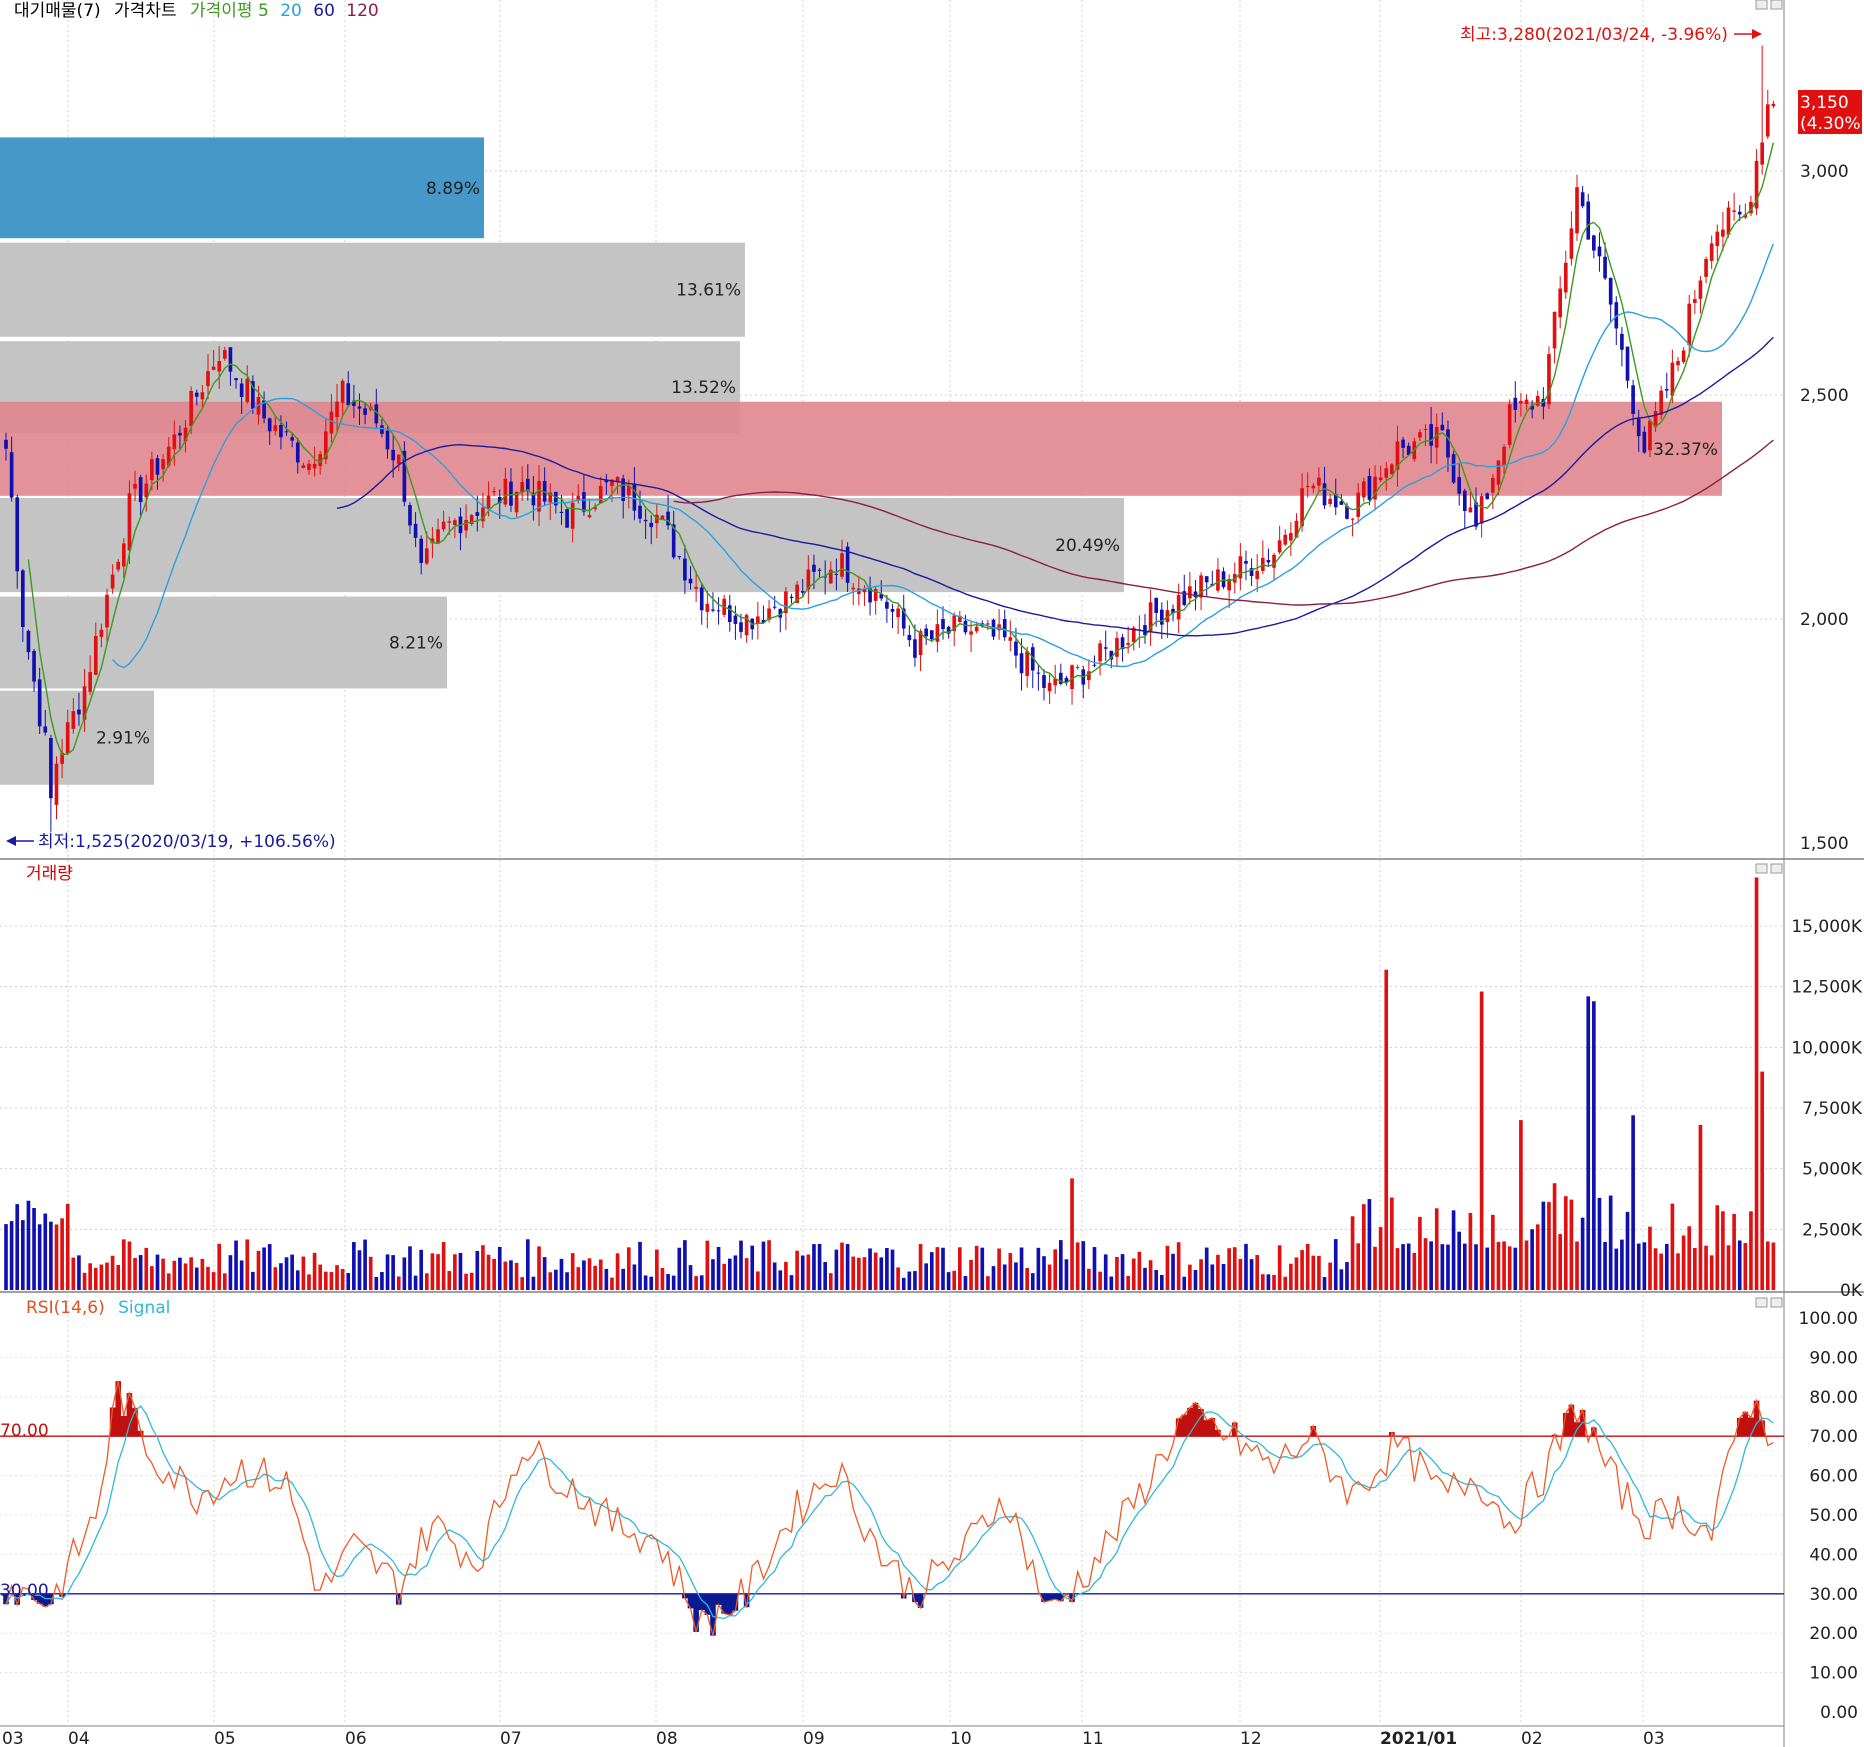 The image size is (1864, 1747). What do you see at coordinates (1824, 103) in the screenshot?
I see `current-price: 3,150` at bounding box center [1824, 103].